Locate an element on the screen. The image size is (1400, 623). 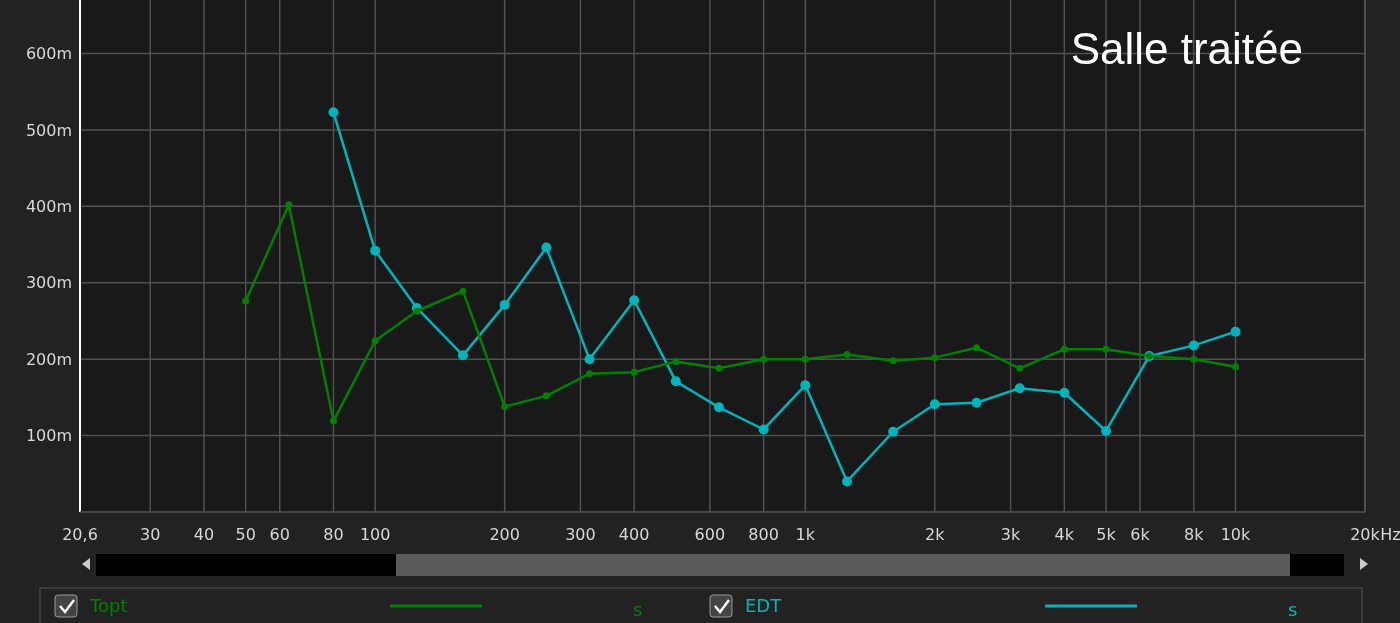
y-tick-label: 100m is located at coordinates (48, 436).